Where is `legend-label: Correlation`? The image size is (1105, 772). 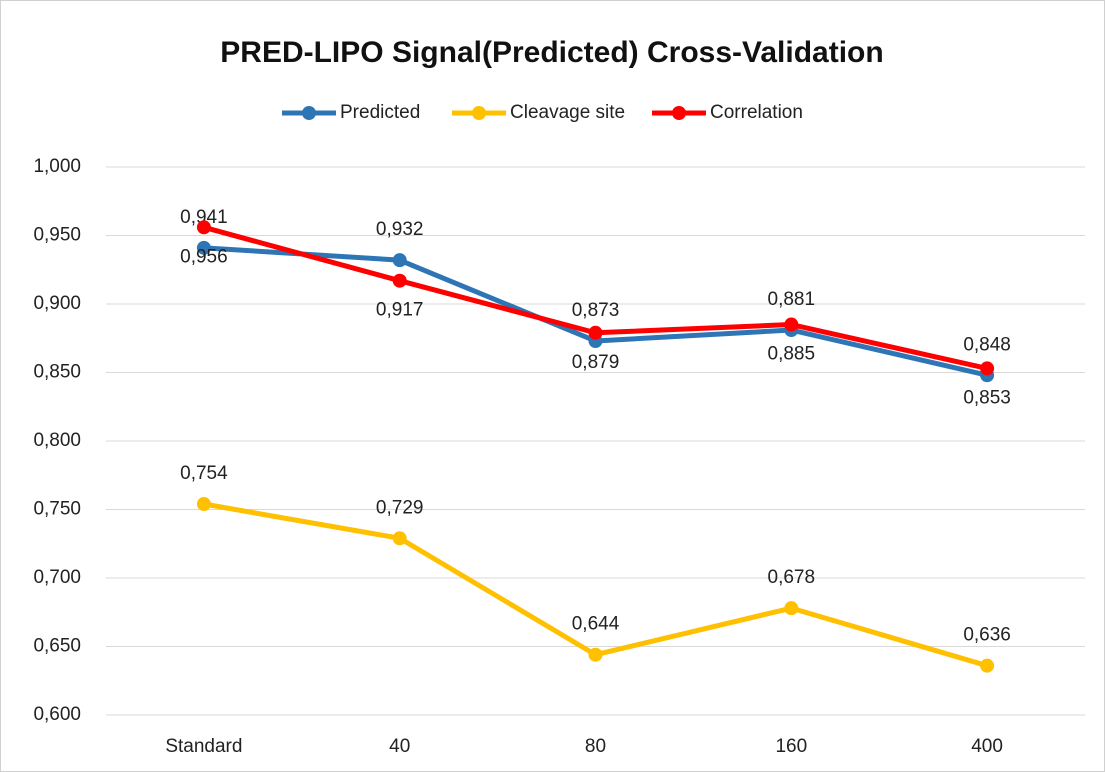 legend-label: Correlation is located at coordinates (756, 112).